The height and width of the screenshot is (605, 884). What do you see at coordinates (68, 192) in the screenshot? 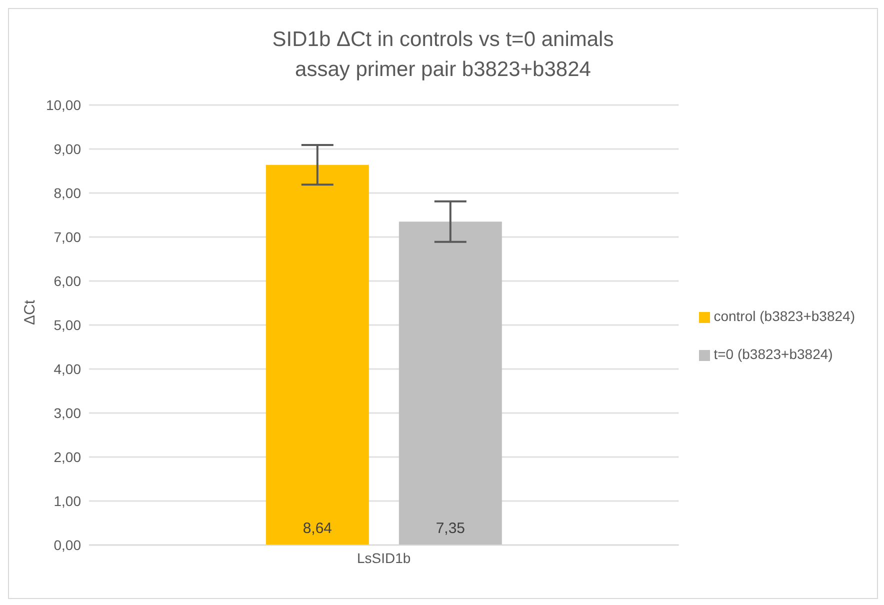
I see `y-tick-label: 8,00` at bounding box center [68, 192].